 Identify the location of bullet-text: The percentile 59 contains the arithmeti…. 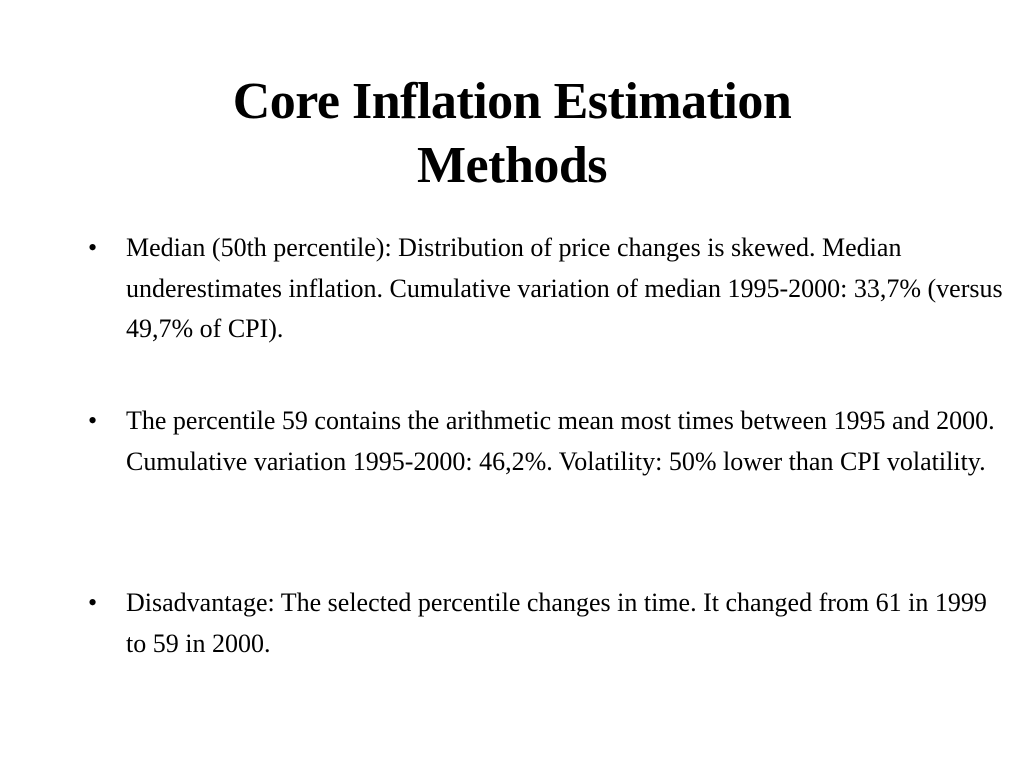
(560, 441).